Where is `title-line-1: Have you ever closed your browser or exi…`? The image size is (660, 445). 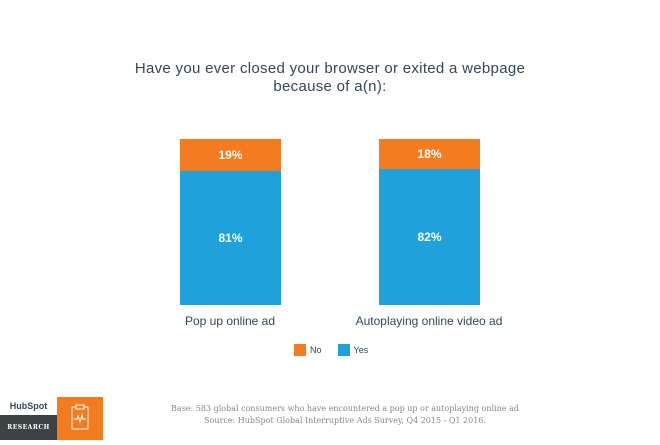 title-line-1: Have you ever closed your browser or exi… is located at coordinates (330, 68).